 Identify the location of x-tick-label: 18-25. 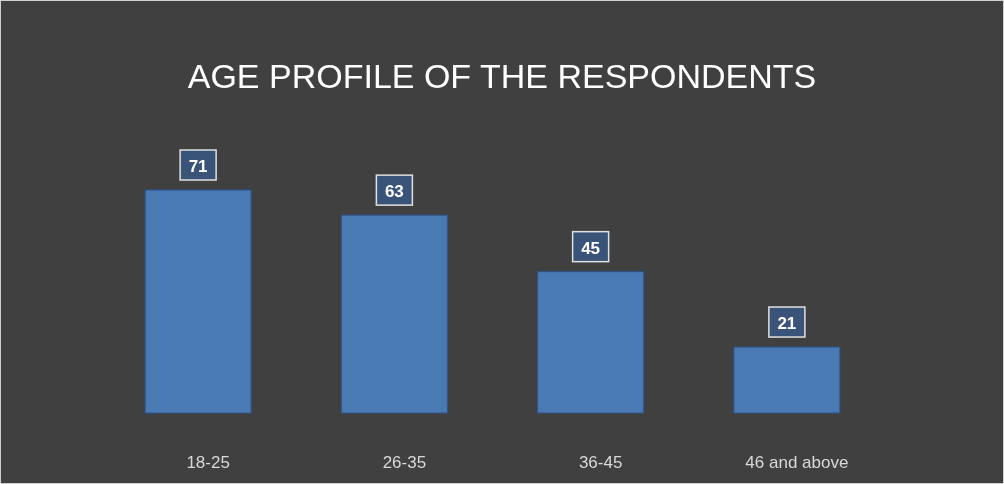
(208, 462).